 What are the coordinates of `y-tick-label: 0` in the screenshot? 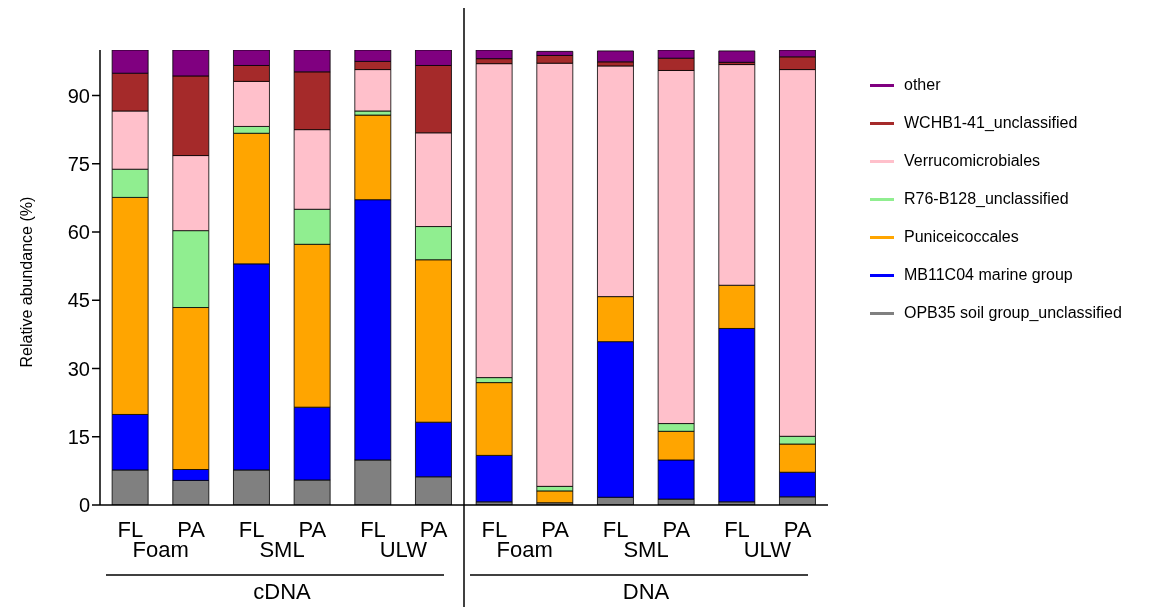 It's located at (84, 505).